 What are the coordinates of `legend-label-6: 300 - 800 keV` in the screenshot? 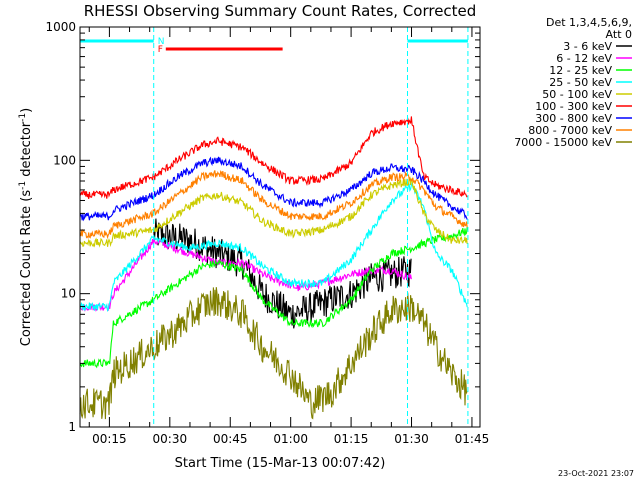 It's located at (573, 118).